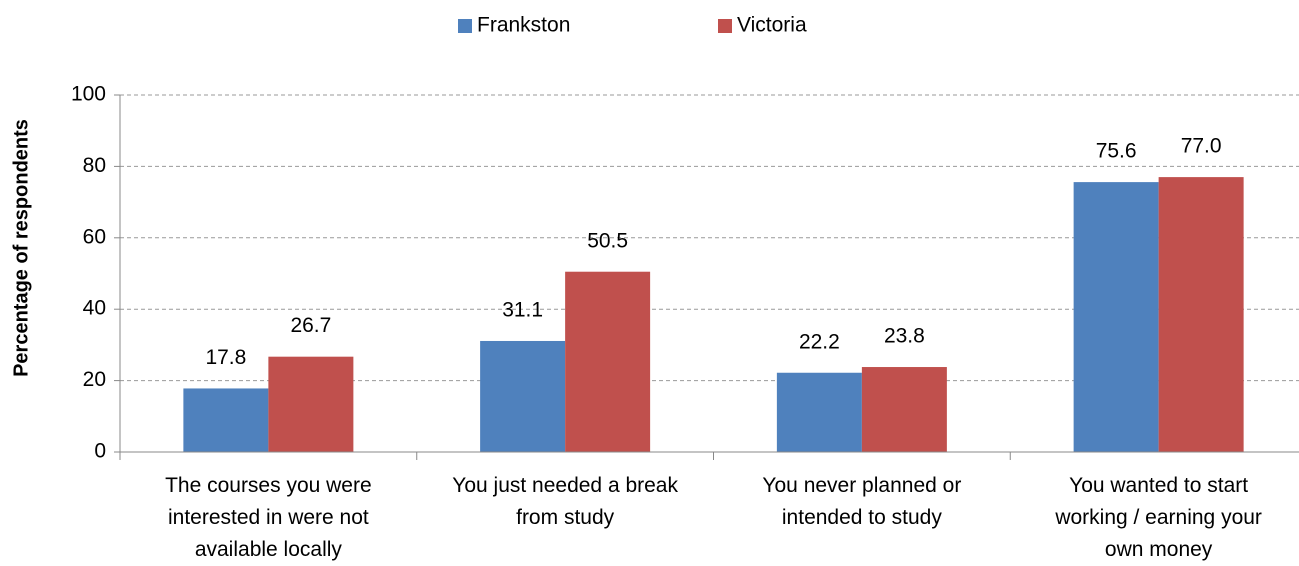 The width and height of the screenshot is (1299, 566). What do you see at coordinates (94, 236) in the screenshot?
I see `y-tick-label: 60` at bounding box center [94, 236].